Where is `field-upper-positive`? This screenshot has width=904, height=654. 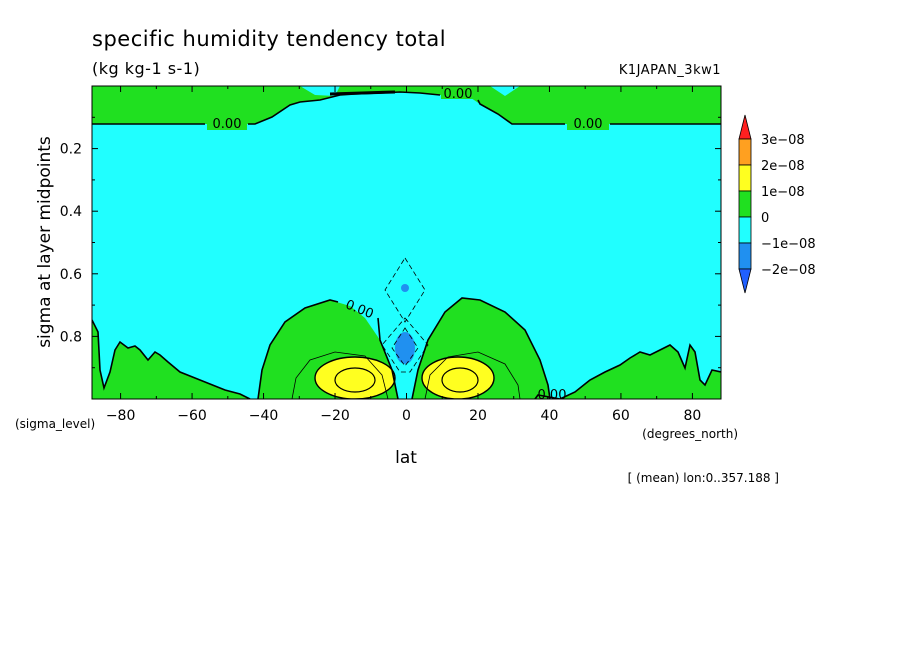
field-upper-positive is located at coordinates (406, 105).